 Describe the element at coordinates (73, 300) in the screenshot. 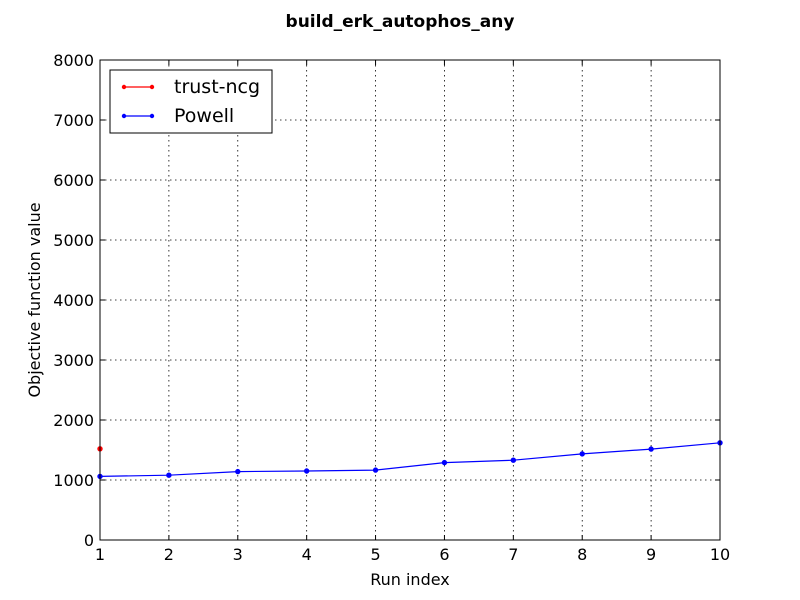

I see `y-tick-label: 4000` at that location.